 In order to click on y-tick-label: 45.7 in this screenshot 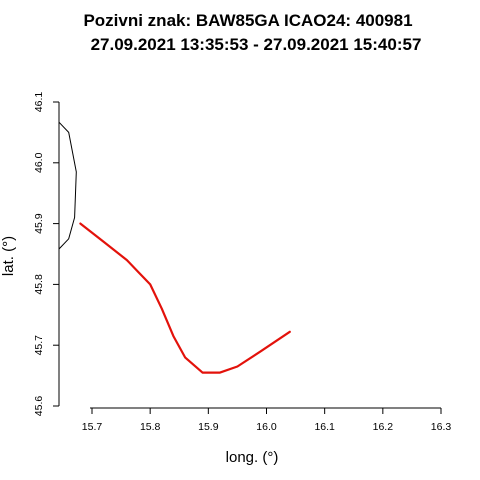, I will do `click(39, 345)`.